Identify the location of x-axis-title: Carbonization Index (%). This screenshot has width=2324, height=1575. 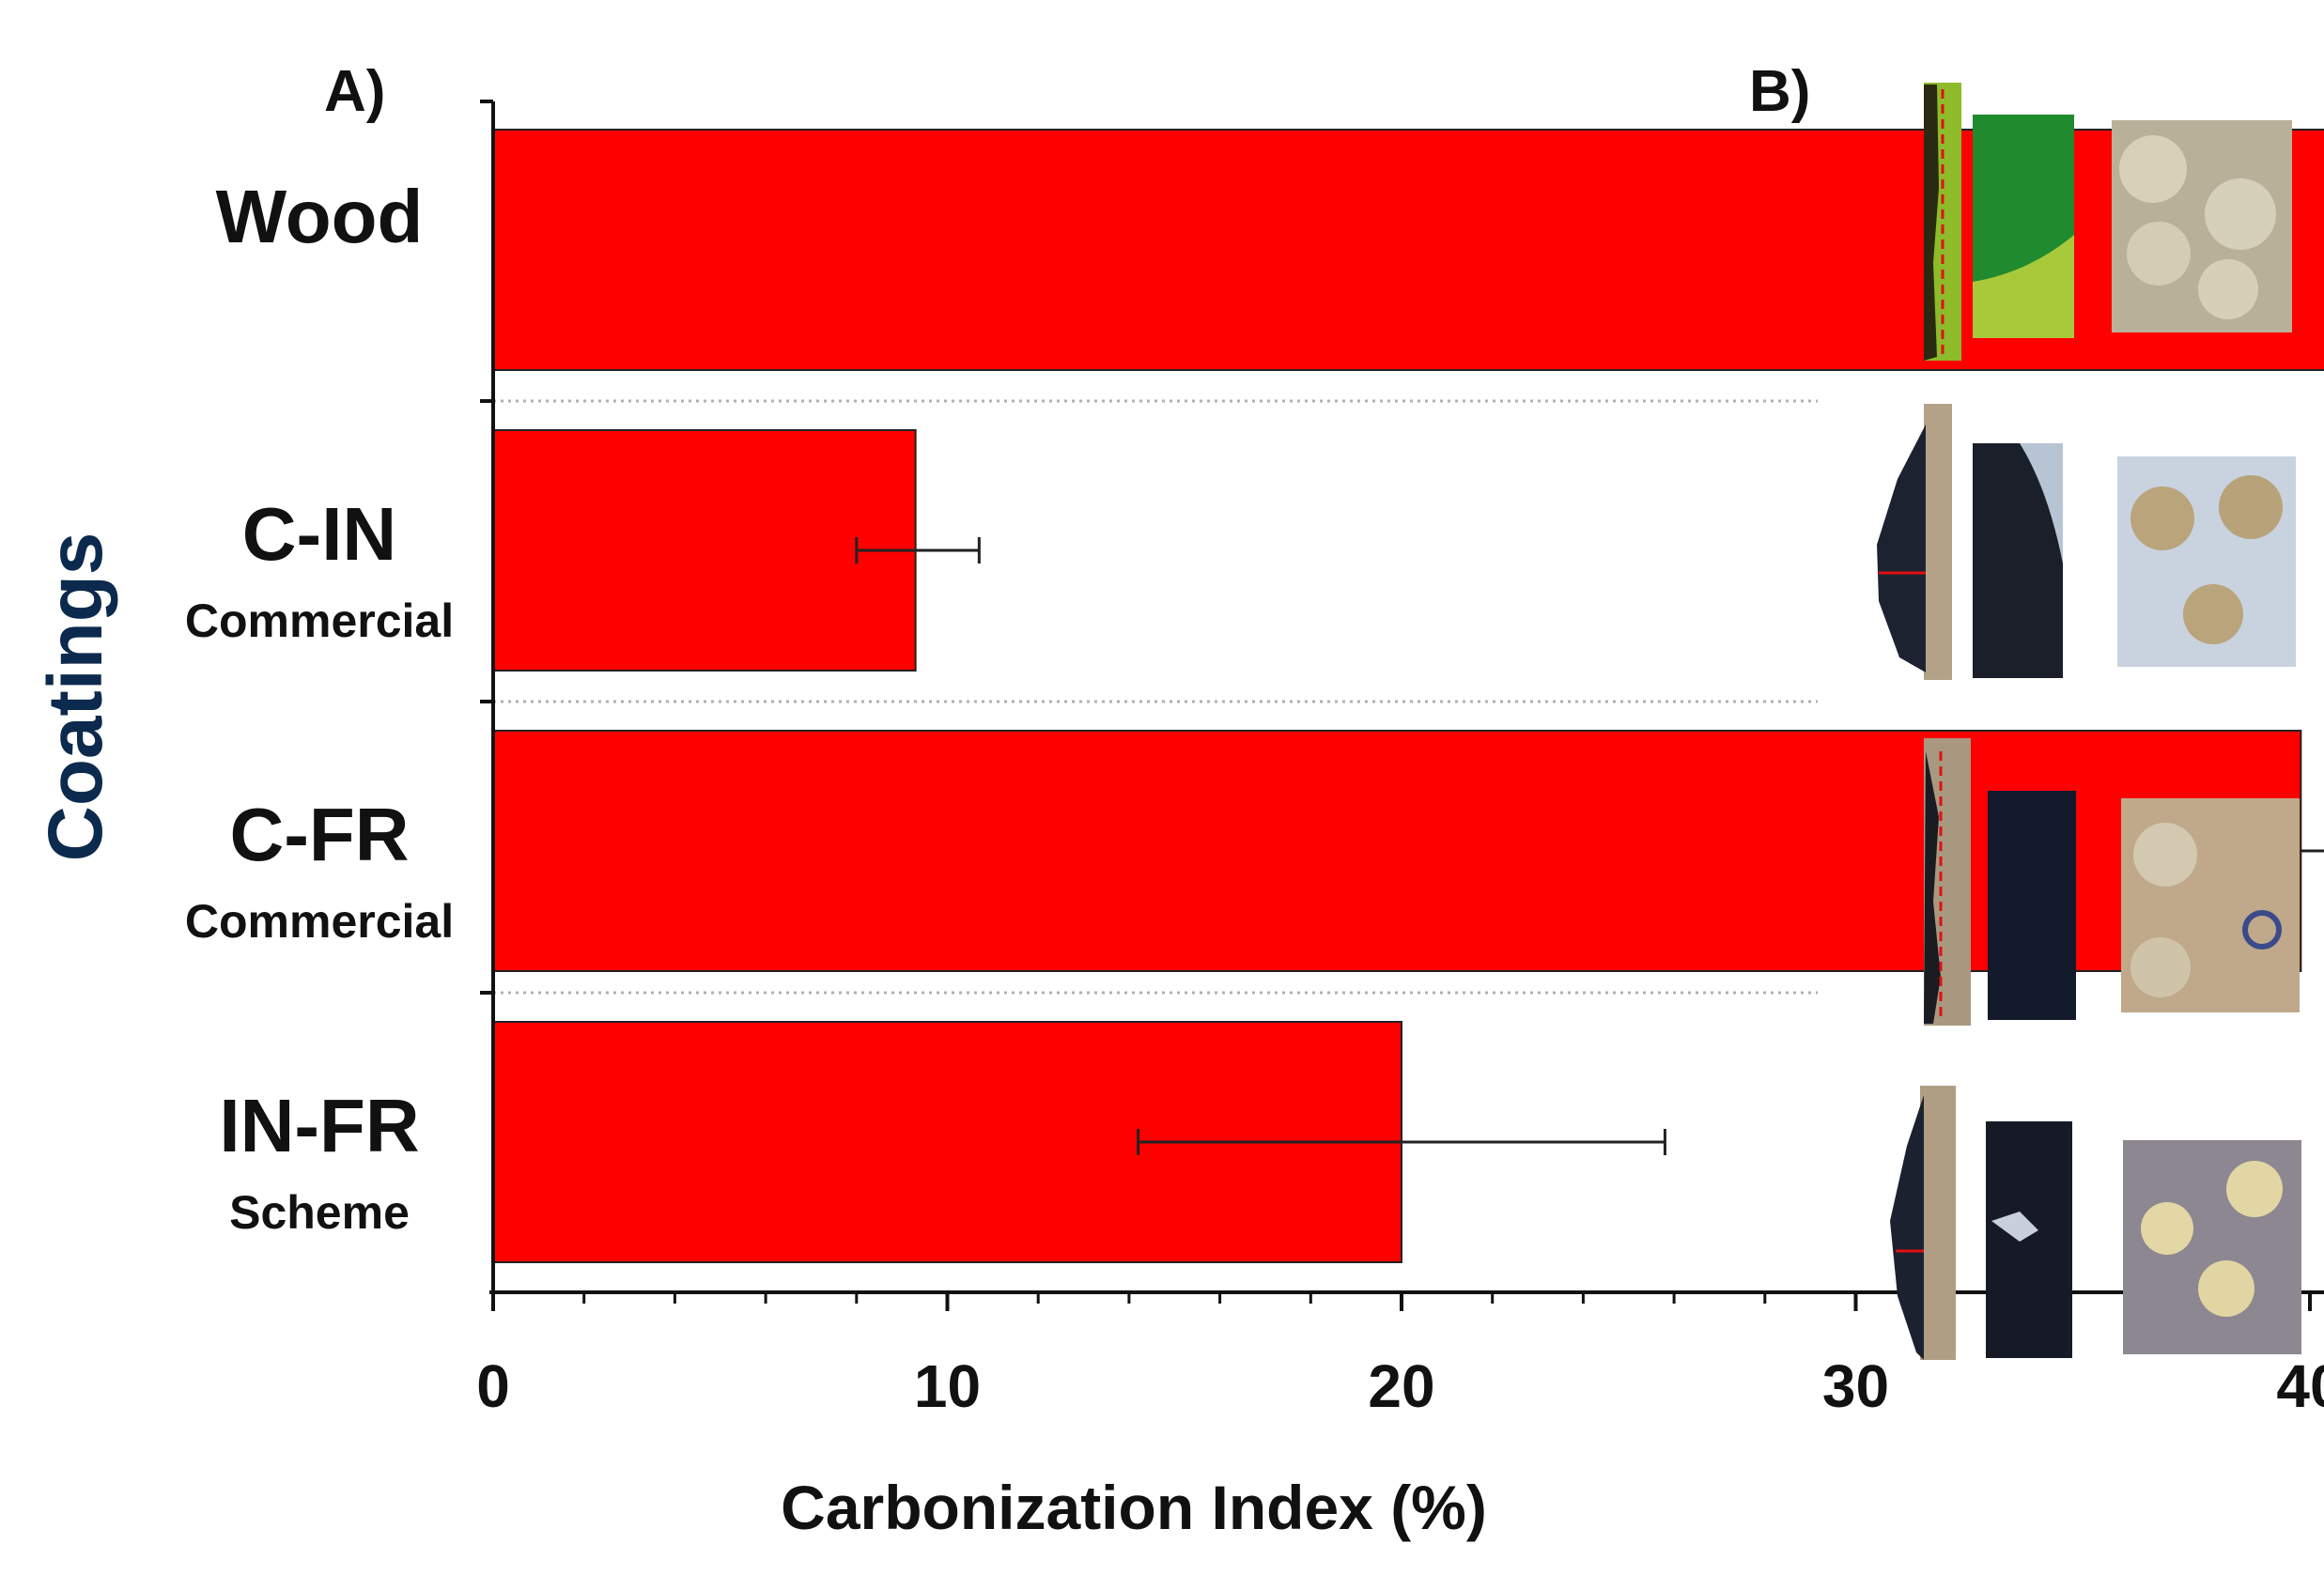
(1134, 1507).